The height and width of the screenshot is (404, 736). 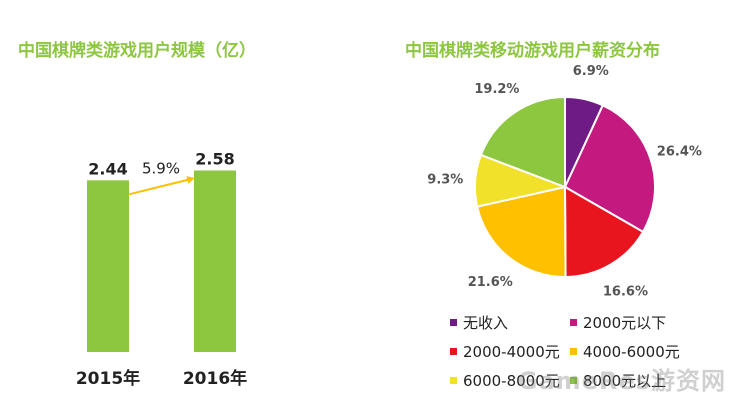 I want to click on legend-item: 8000元以上, so click(x=640, y=380).